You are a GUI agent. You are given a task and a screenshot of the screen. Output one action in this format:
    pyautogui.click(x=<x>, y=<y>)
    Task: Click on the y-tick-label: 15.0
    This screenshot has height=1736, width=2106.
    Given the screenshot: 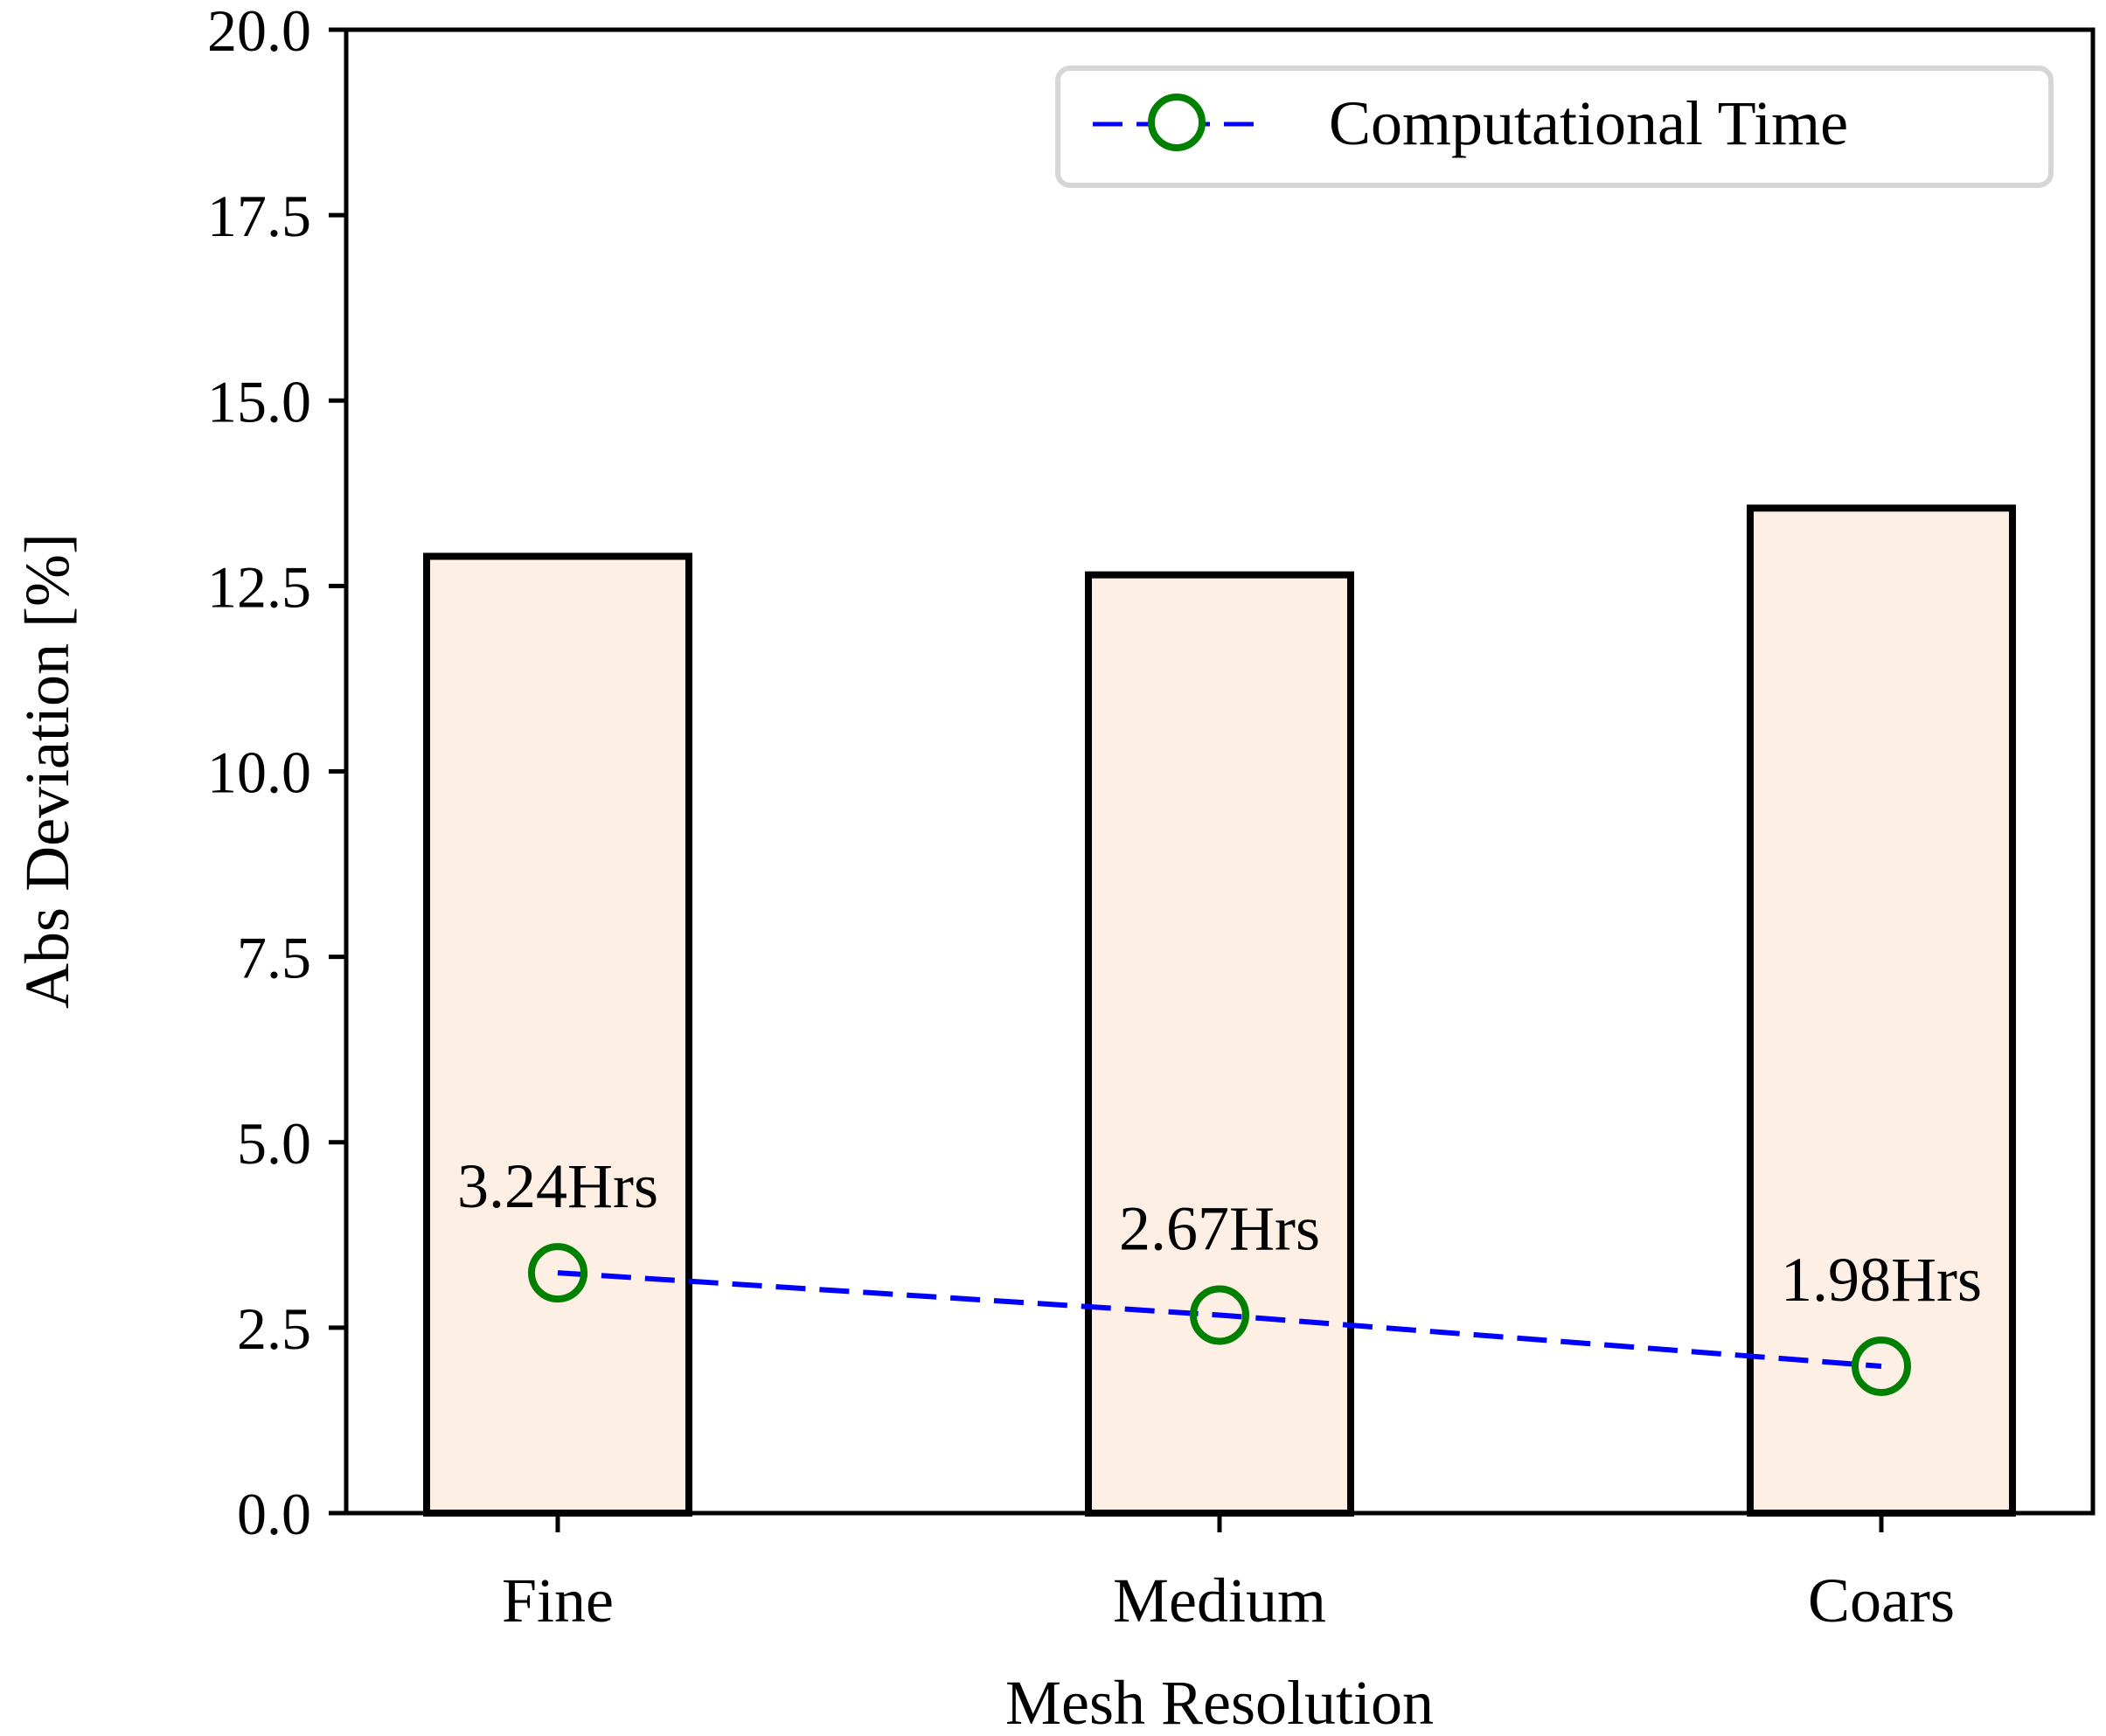 What is the action you would take?
    pyautogui.click(x=259, y=401)
    